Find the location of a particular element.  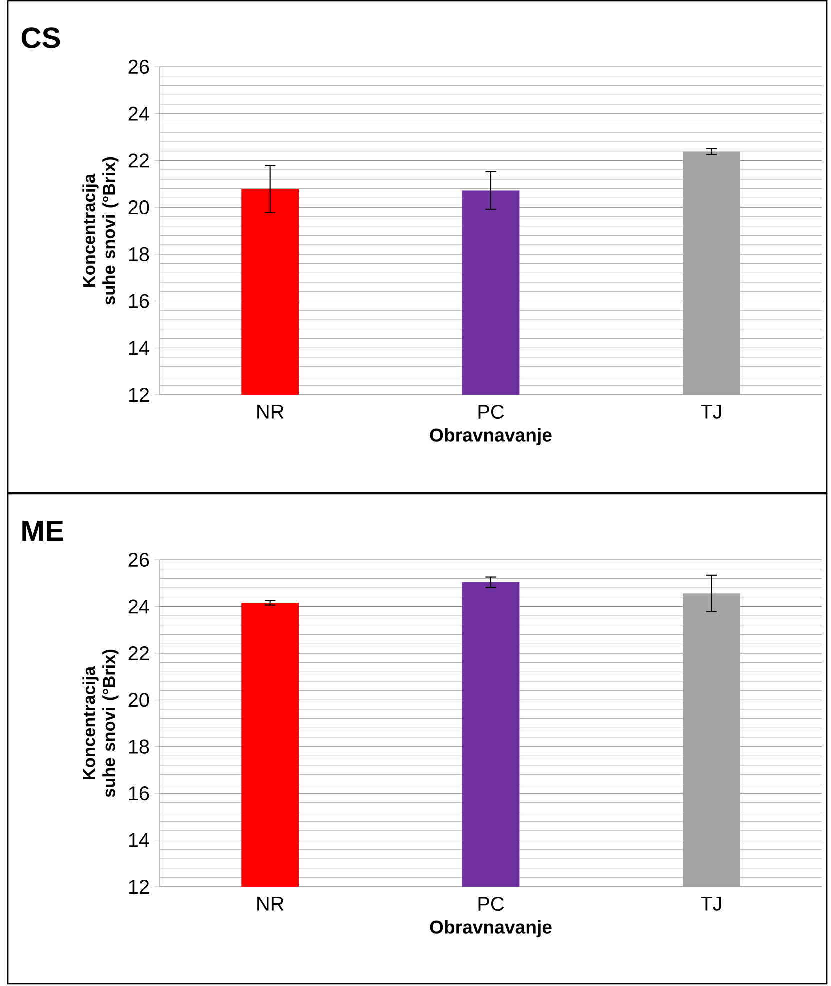

chart-title: CS is located at coordinates (41, 38).